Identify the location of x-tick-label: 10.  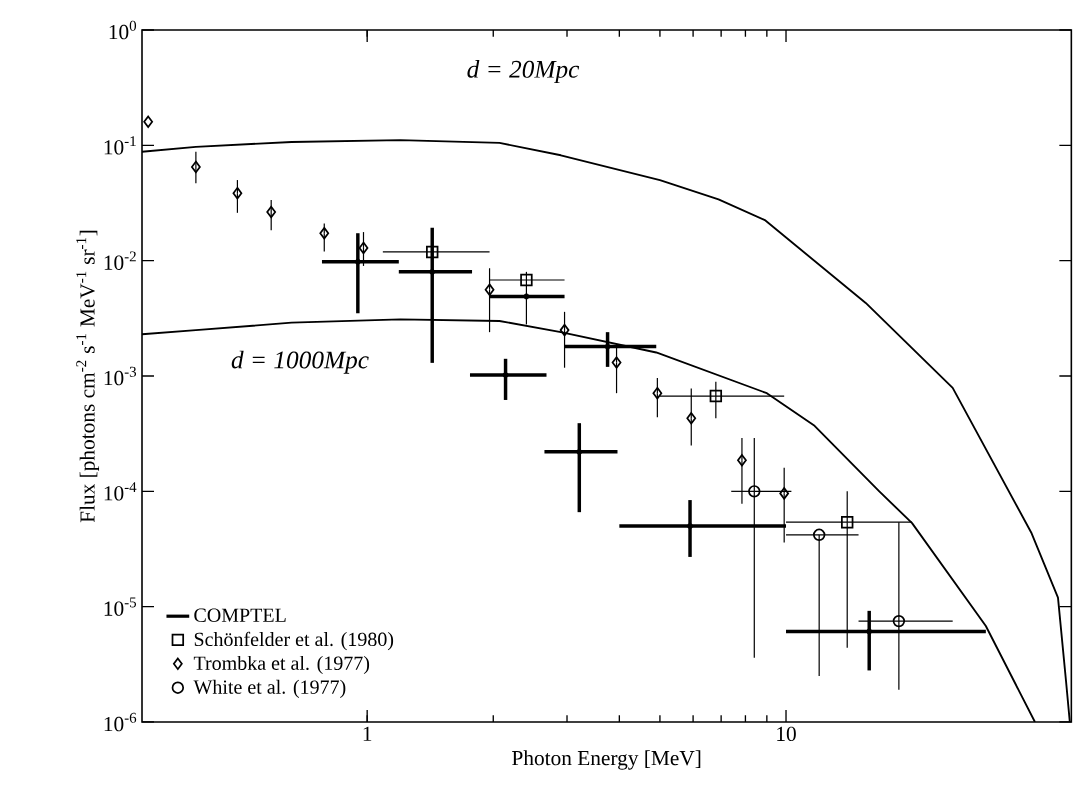
(786, 734).